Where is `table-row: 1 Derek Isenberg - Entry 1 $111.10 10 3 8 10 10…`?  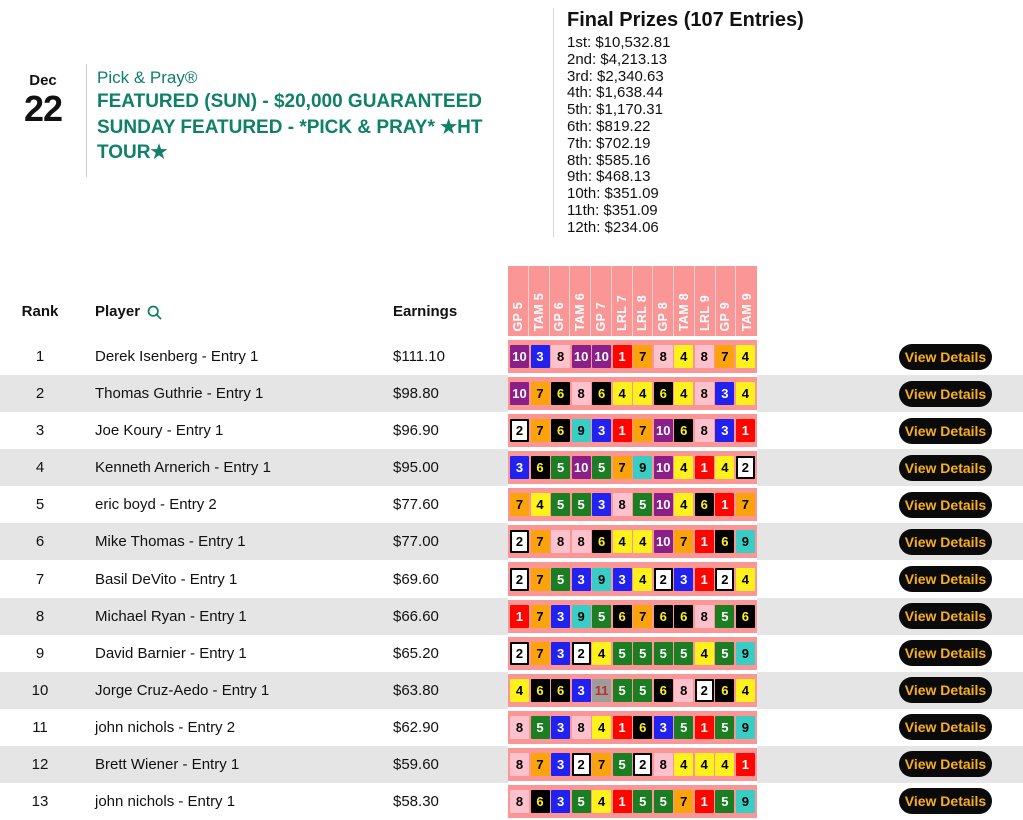
table-row: 1 Derek Isenberg - Entry 1 $111.10 10 3 8 10 10… is located at coordinates (511, 357).